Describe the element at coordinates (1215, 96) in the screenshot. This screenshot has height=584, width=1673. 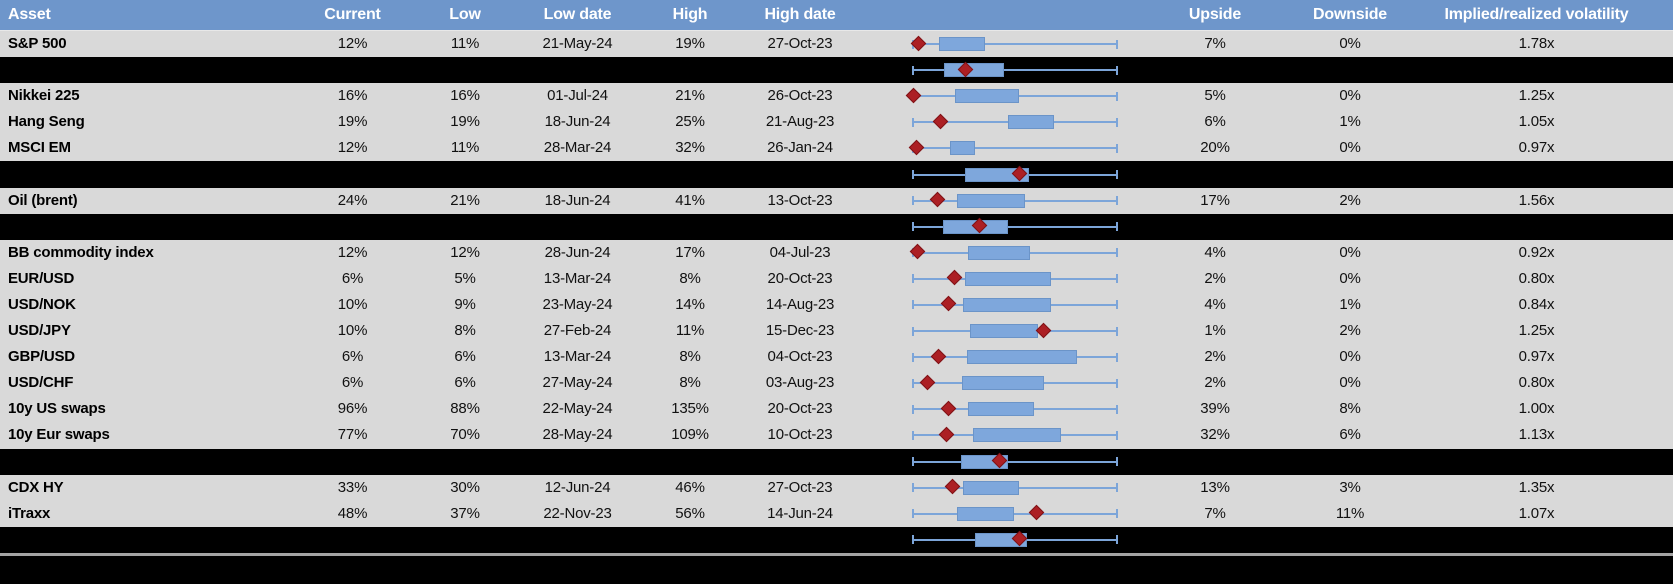
I see `cell-upside: 5%` at that location.